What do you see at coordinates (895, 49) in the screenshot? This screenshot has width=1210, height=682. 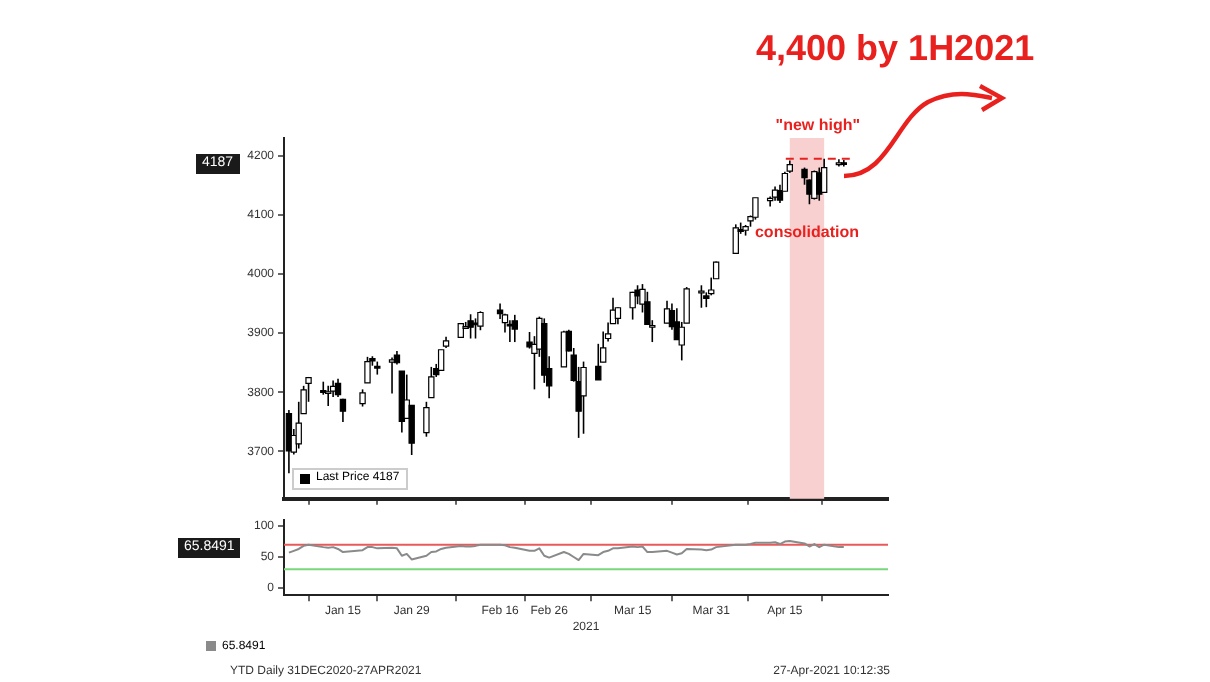 I see `chart-title: 4,400 by 1H2021` at bounding box center [895, 49].